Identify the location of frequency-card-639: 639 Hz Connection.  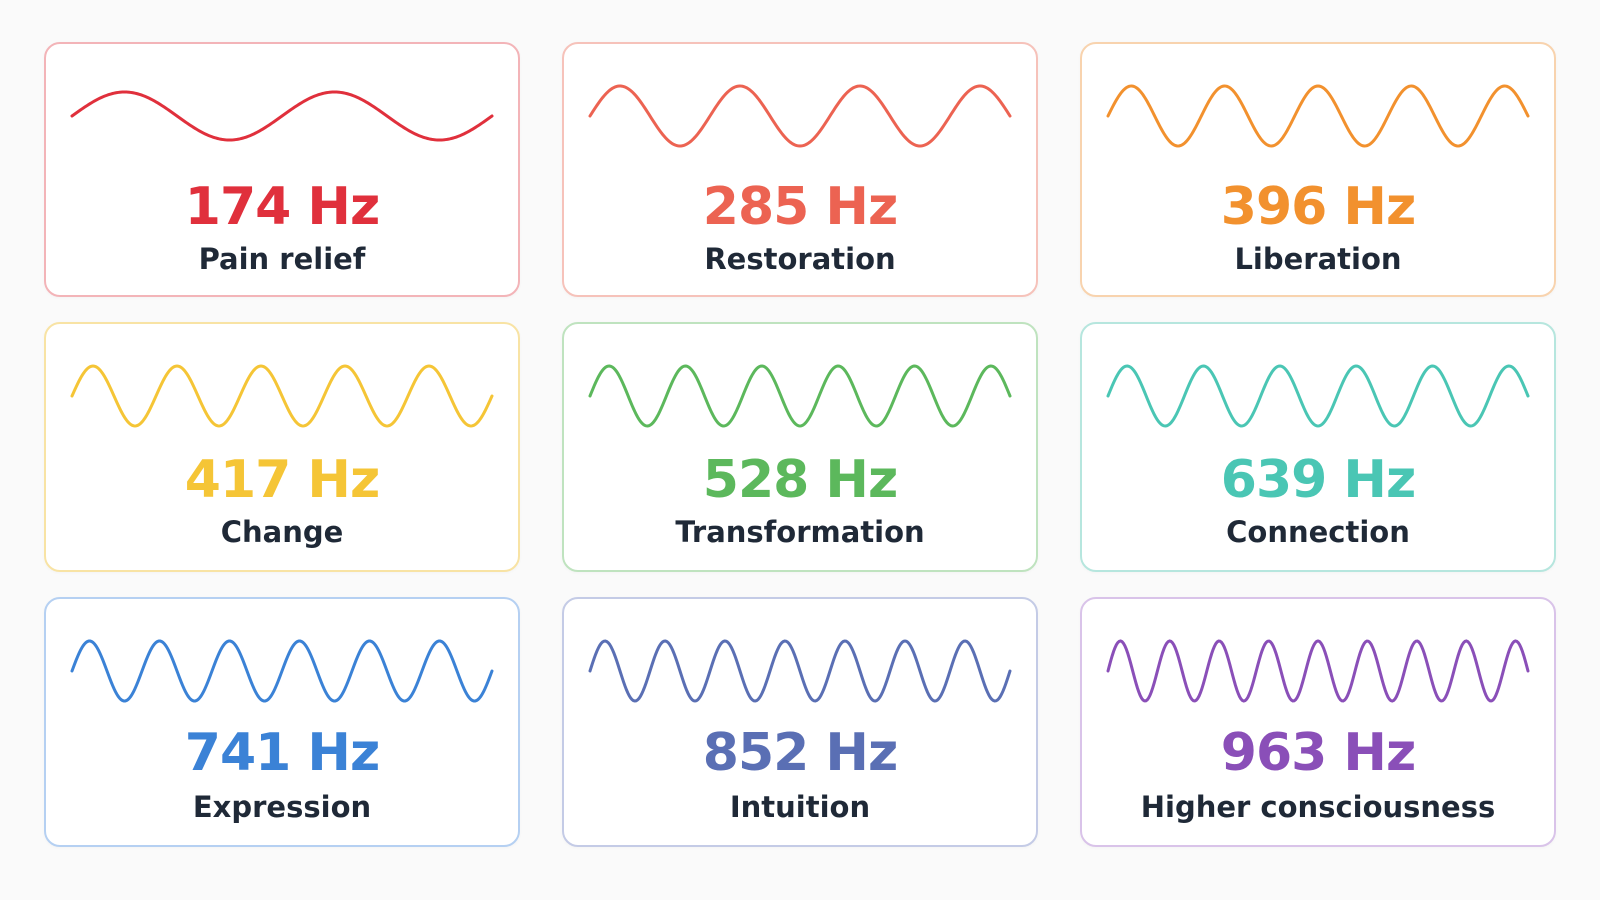
(1318, 447).